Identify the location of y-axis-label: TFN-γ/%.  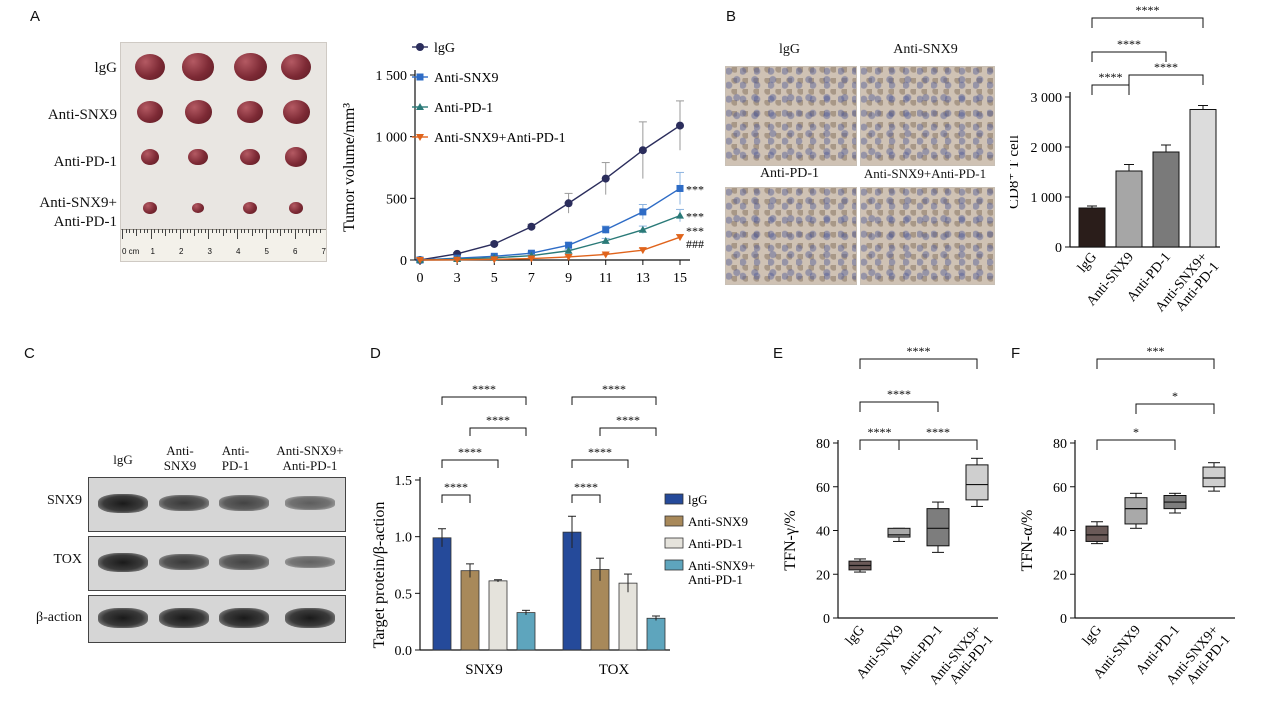
(790, 540).